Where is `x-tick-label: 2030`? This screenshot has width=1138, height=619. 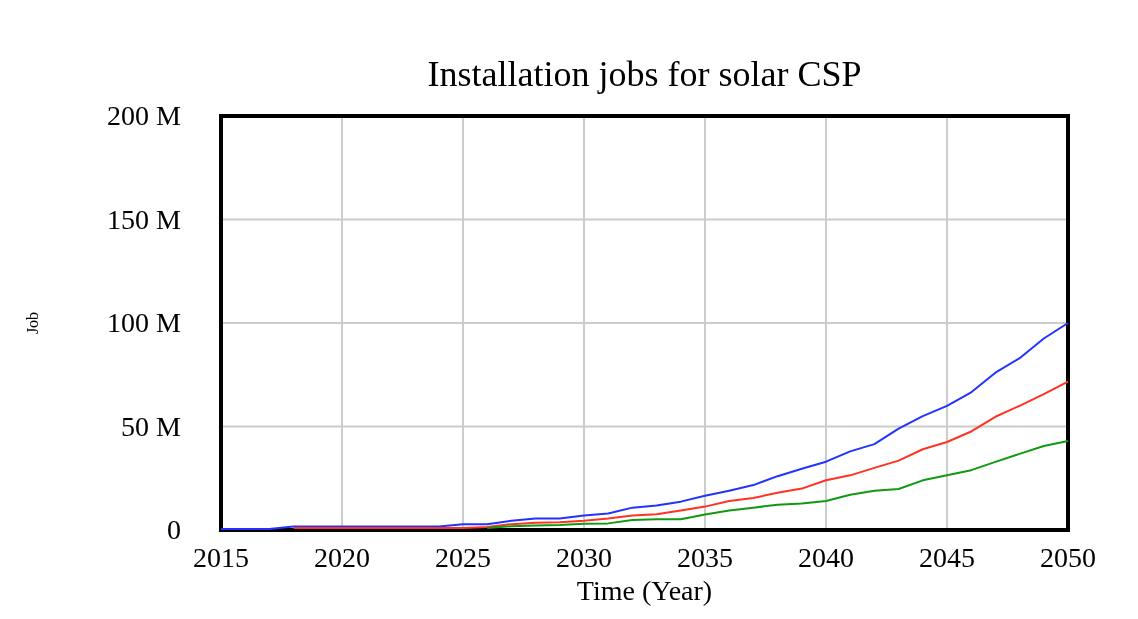 x-tick-label: 2030 is located at coordinates (584, 557).